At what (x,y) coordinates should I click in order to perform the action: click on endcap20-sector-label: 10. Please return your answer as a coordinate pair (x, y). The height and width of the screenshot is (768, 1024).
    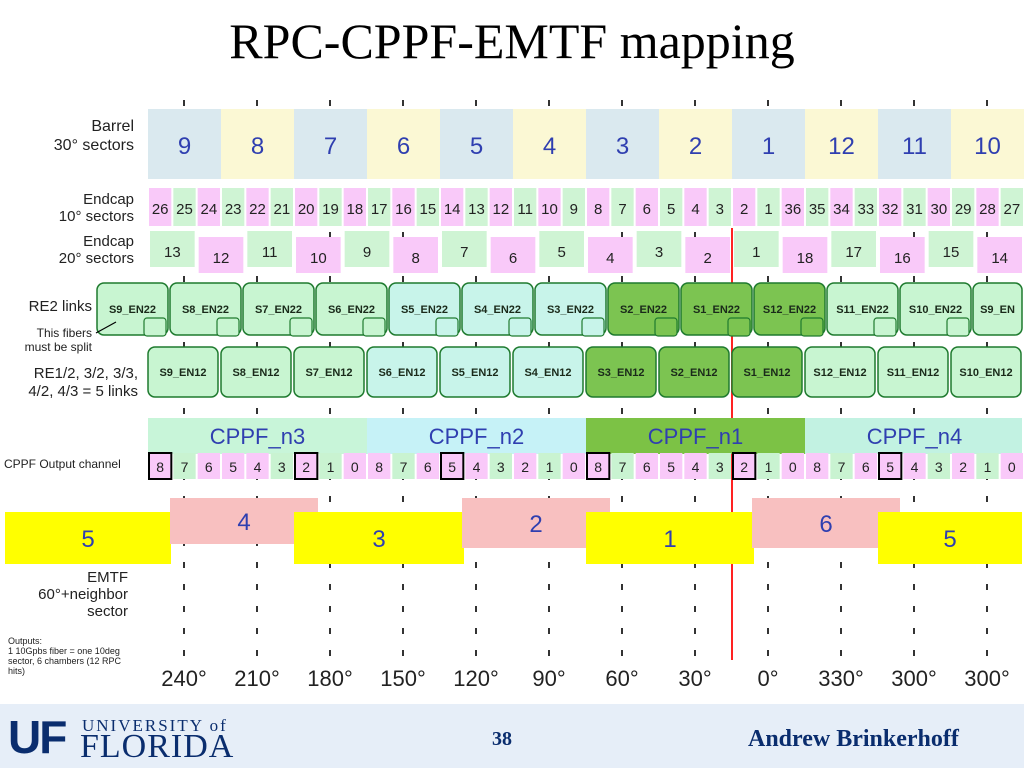
    Looking at the image, I should click on (318, 258).